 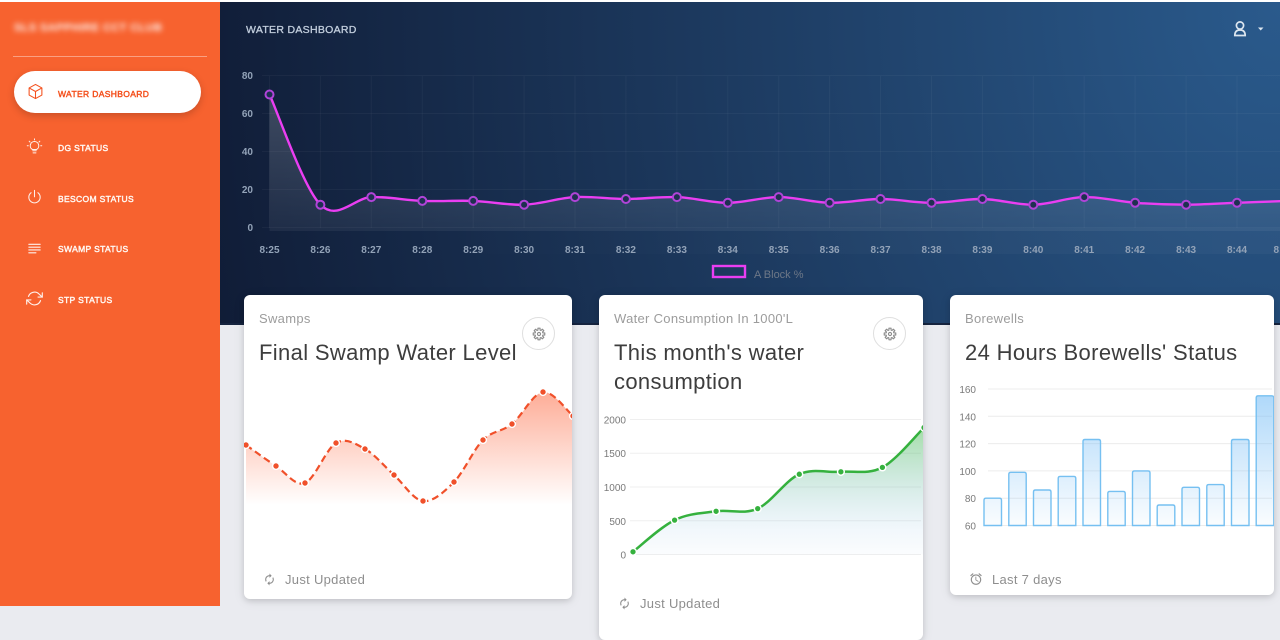 What do you see at coordinates (473, 250) in the screenshot?
I see `svg-text: 8:29` at bounding box center [473, 250].